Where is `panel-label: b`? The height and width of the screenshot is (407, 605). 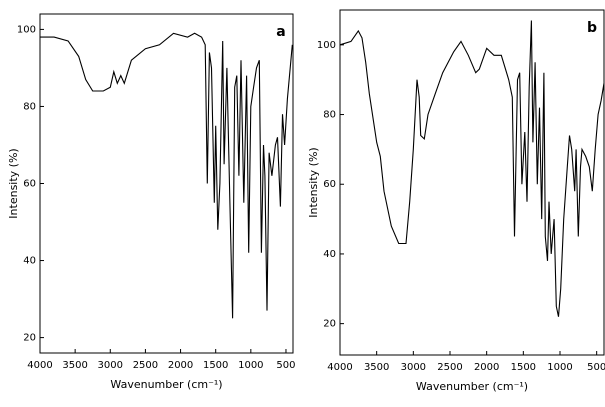 panel-label: b is located at coordinates (592, 28).